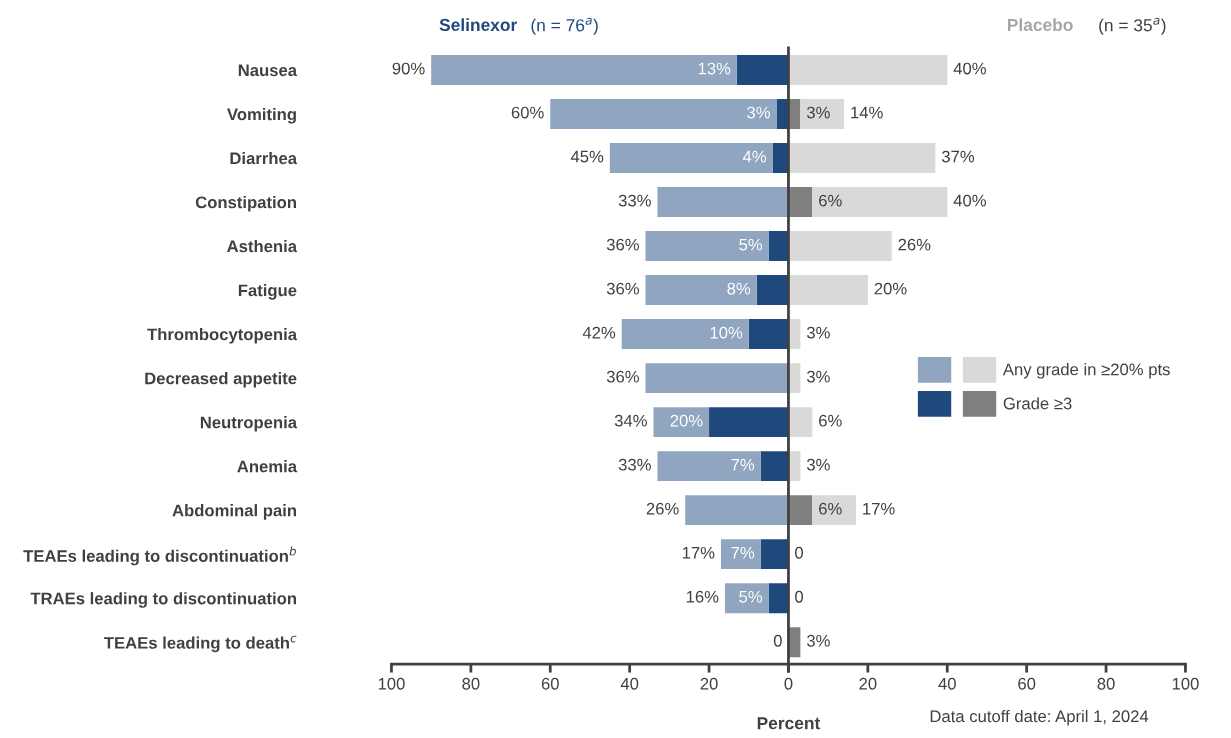 This screenshot has height=738, width=1231. Describe the element at coordinates (527, 112) in the screenshot. I see `total-label: 60%` at that location.